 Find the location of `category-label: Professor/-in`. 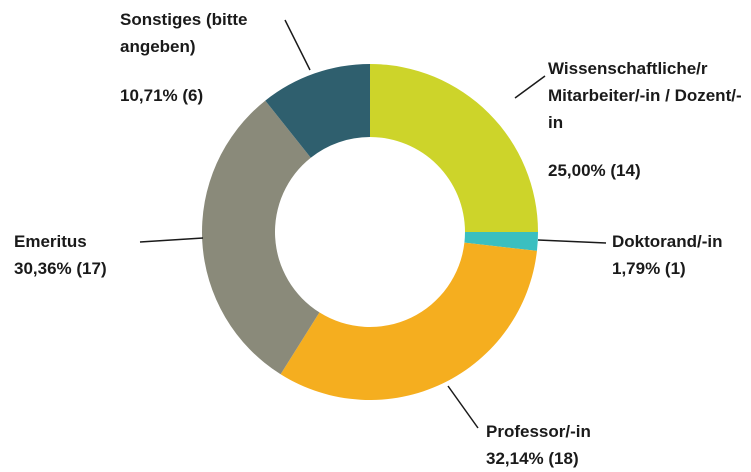

category-label: Professor/-in is located at coordinates (538, 431).